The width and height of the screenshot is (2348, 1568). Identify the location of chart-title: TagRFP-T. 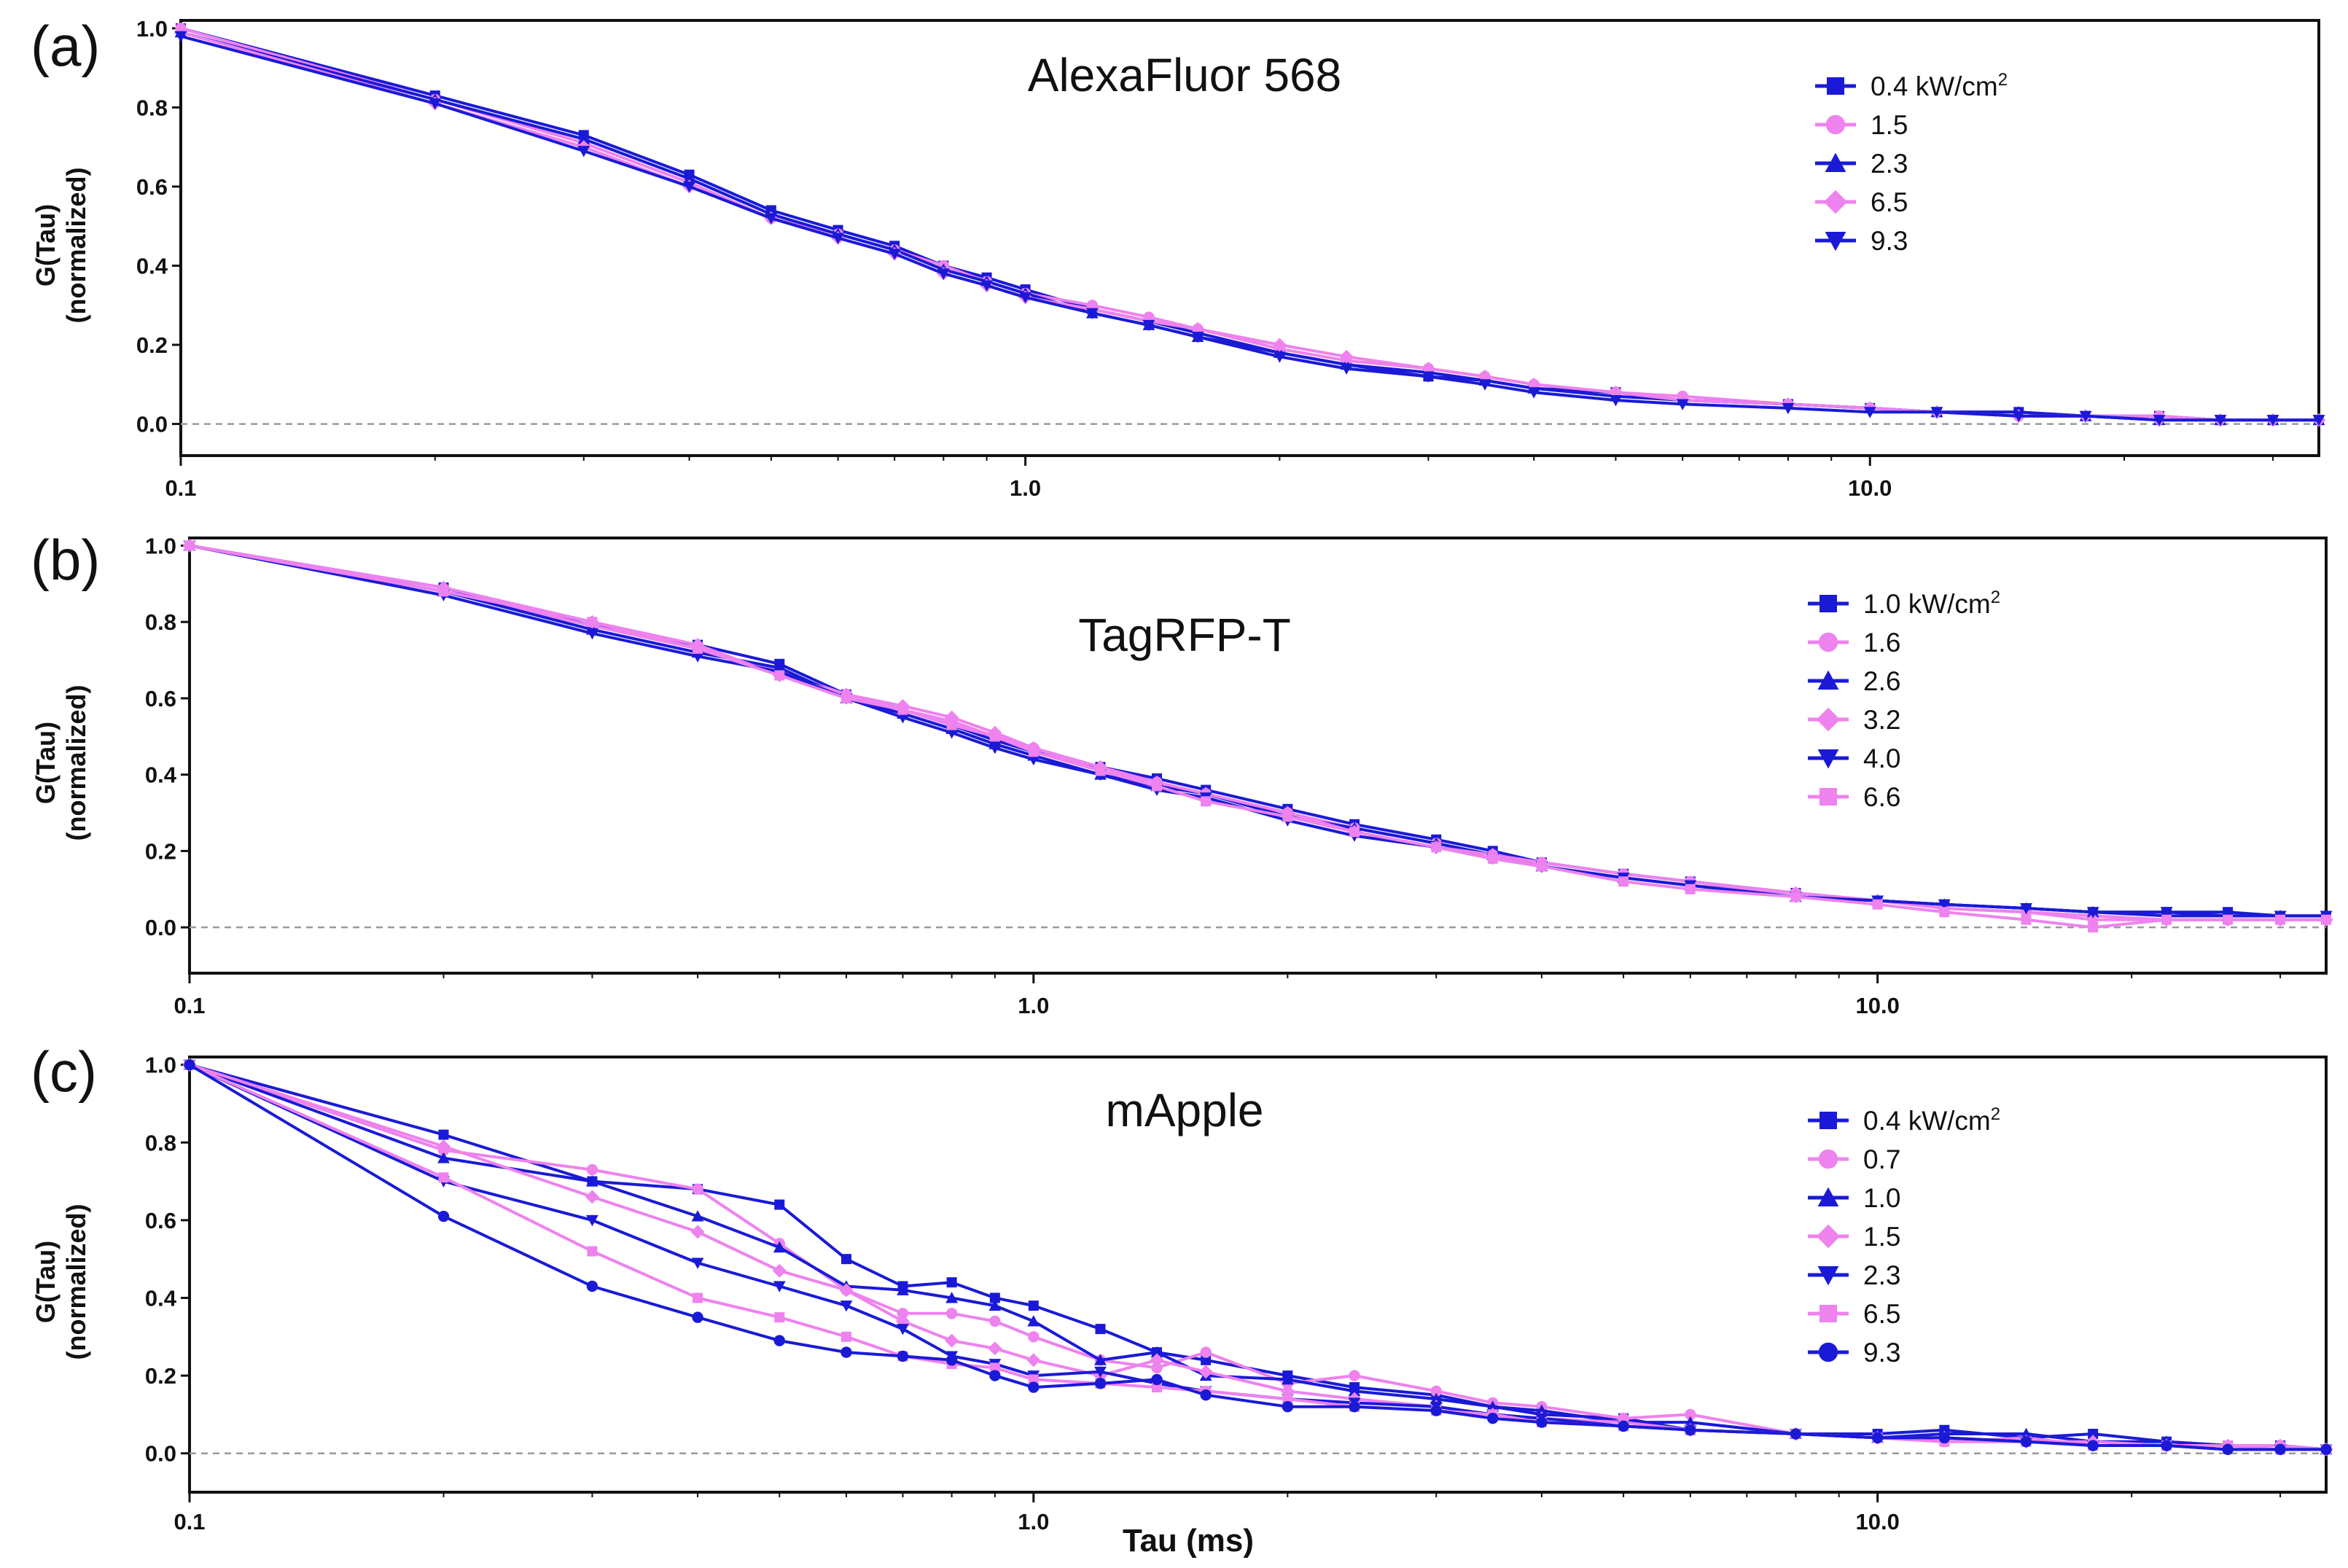
(1184, 635).